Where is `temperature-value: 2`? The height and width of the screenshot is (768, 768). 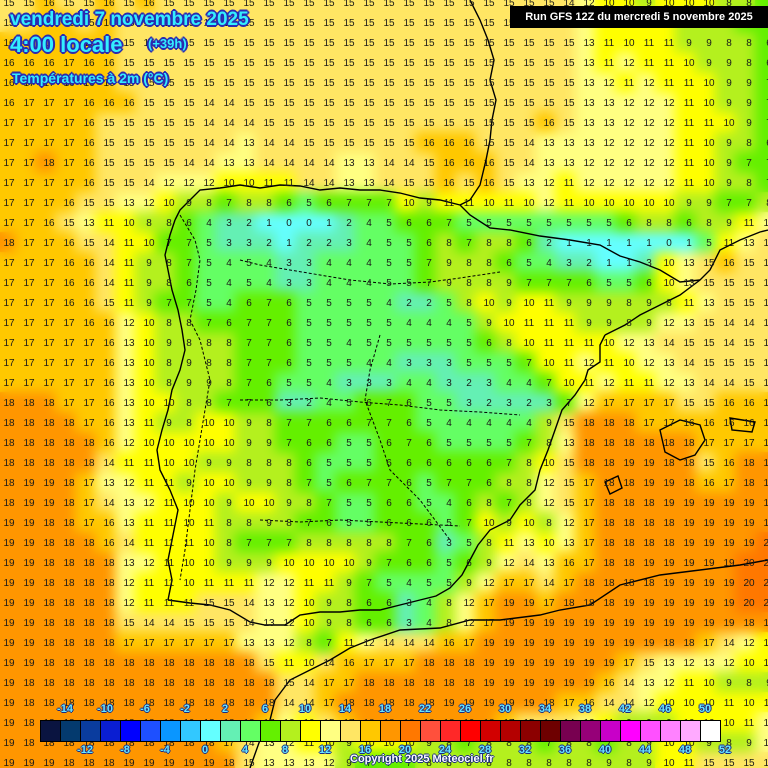
temperature-value: 2 is located at coordinates (329, 243).